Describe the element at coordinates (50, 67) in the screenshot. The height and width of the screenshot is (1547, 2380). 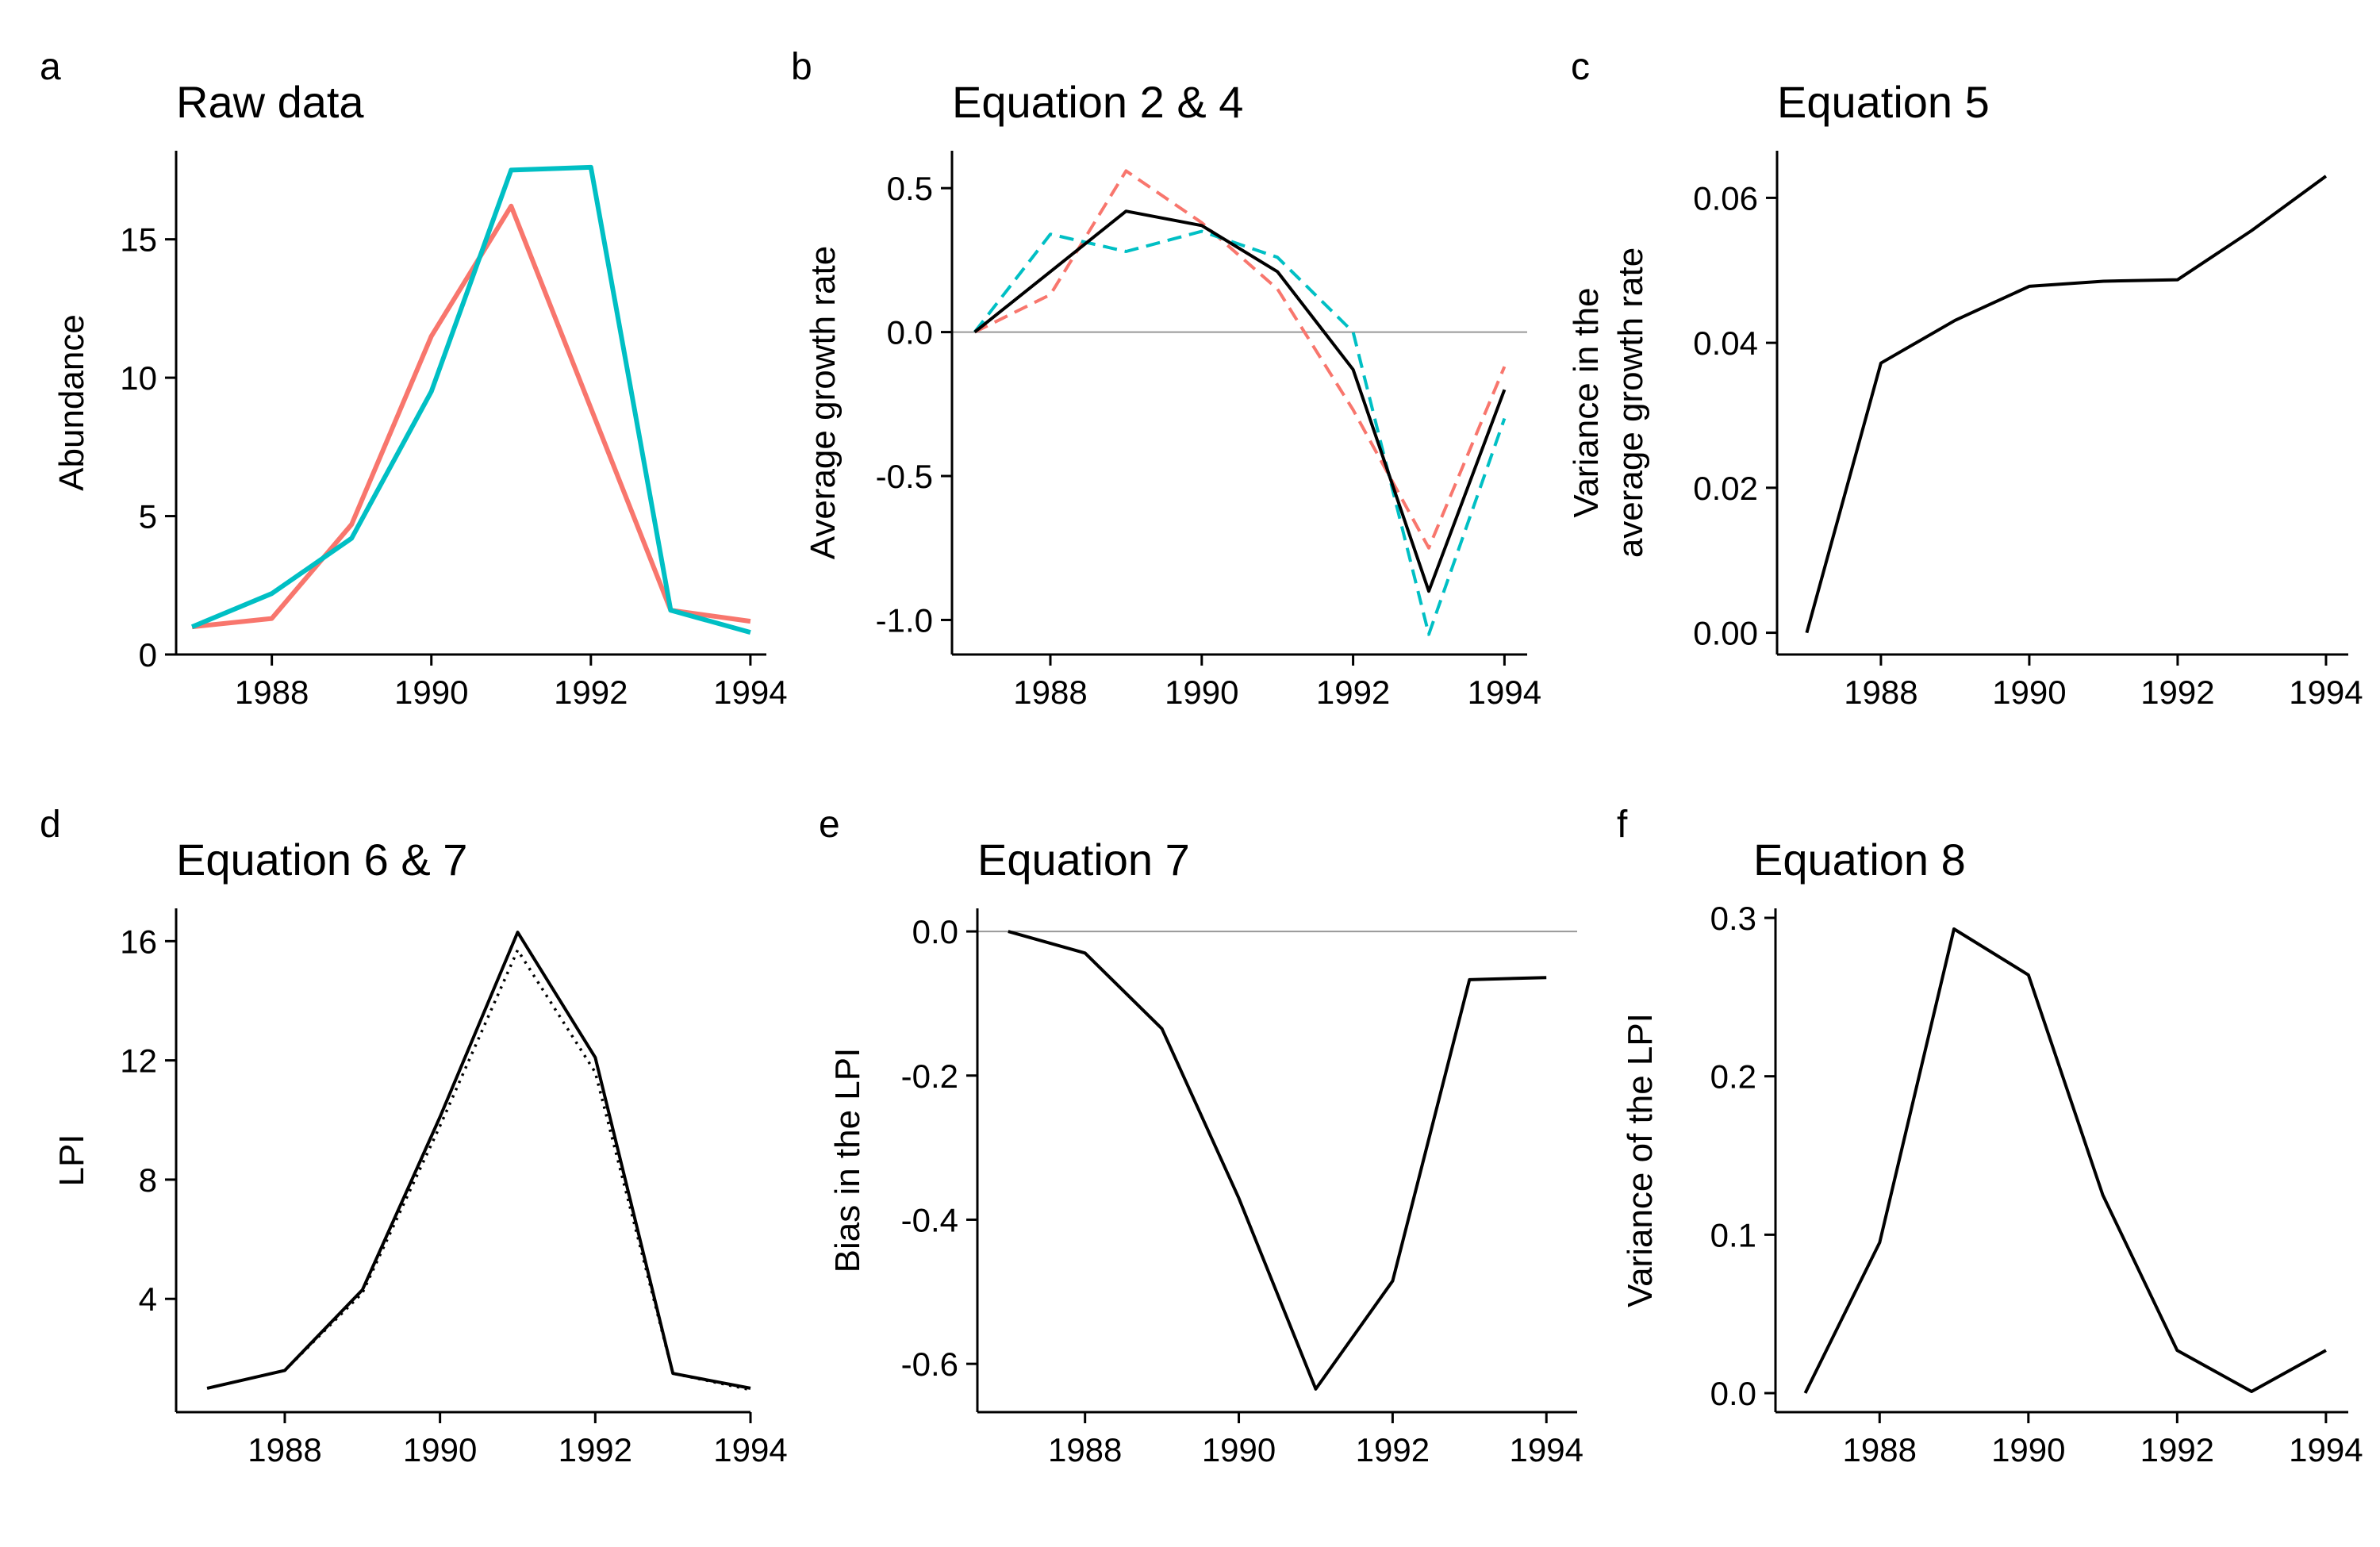
I see `panel-letter: a` at that location.